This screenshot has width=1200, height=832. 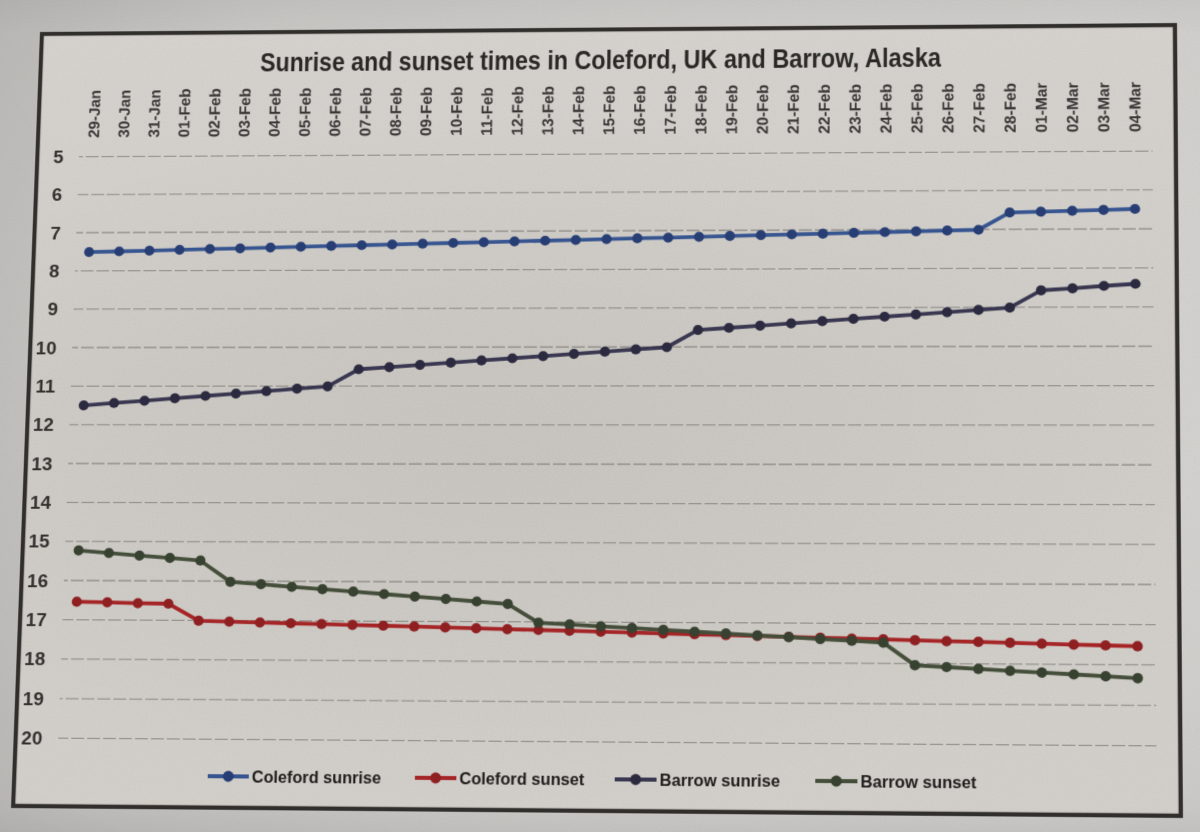 I want to click on svg-text: 16, so click(x=38, y=580).